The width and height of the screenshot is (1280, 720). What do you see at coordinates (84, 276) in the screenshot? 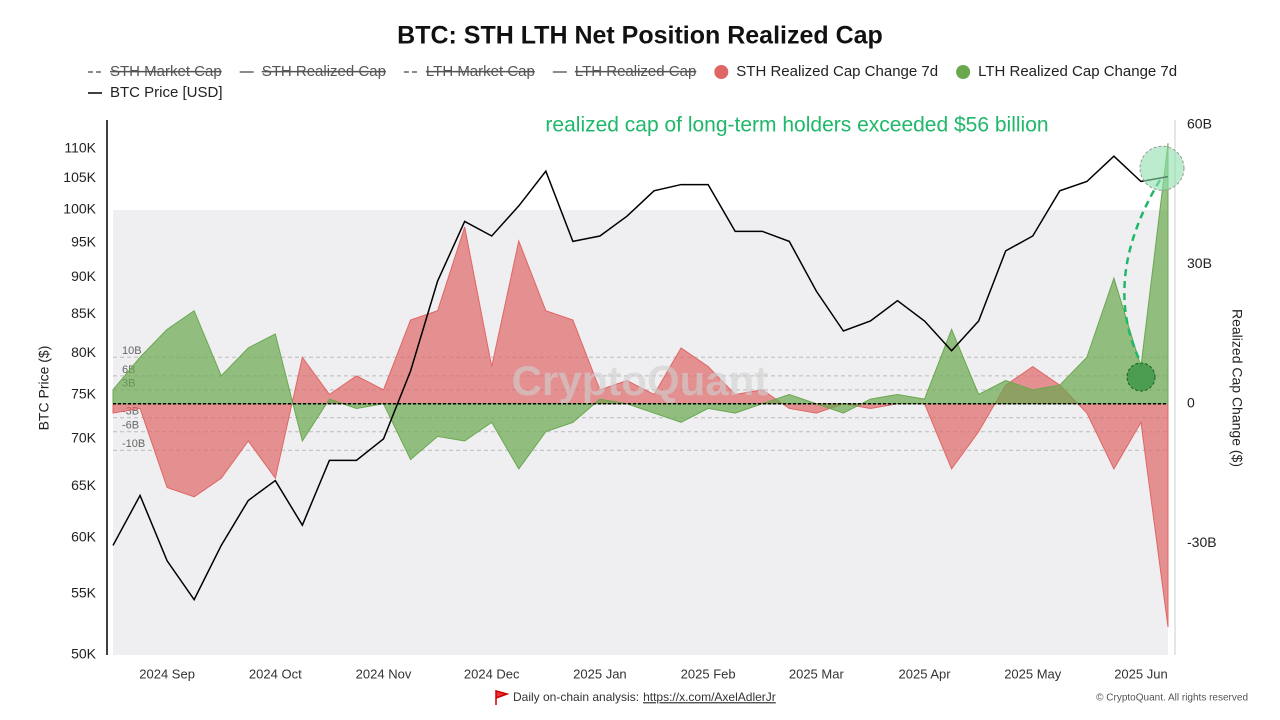
I see `y-tick-label: 90K` at bounding box center [84, 276].